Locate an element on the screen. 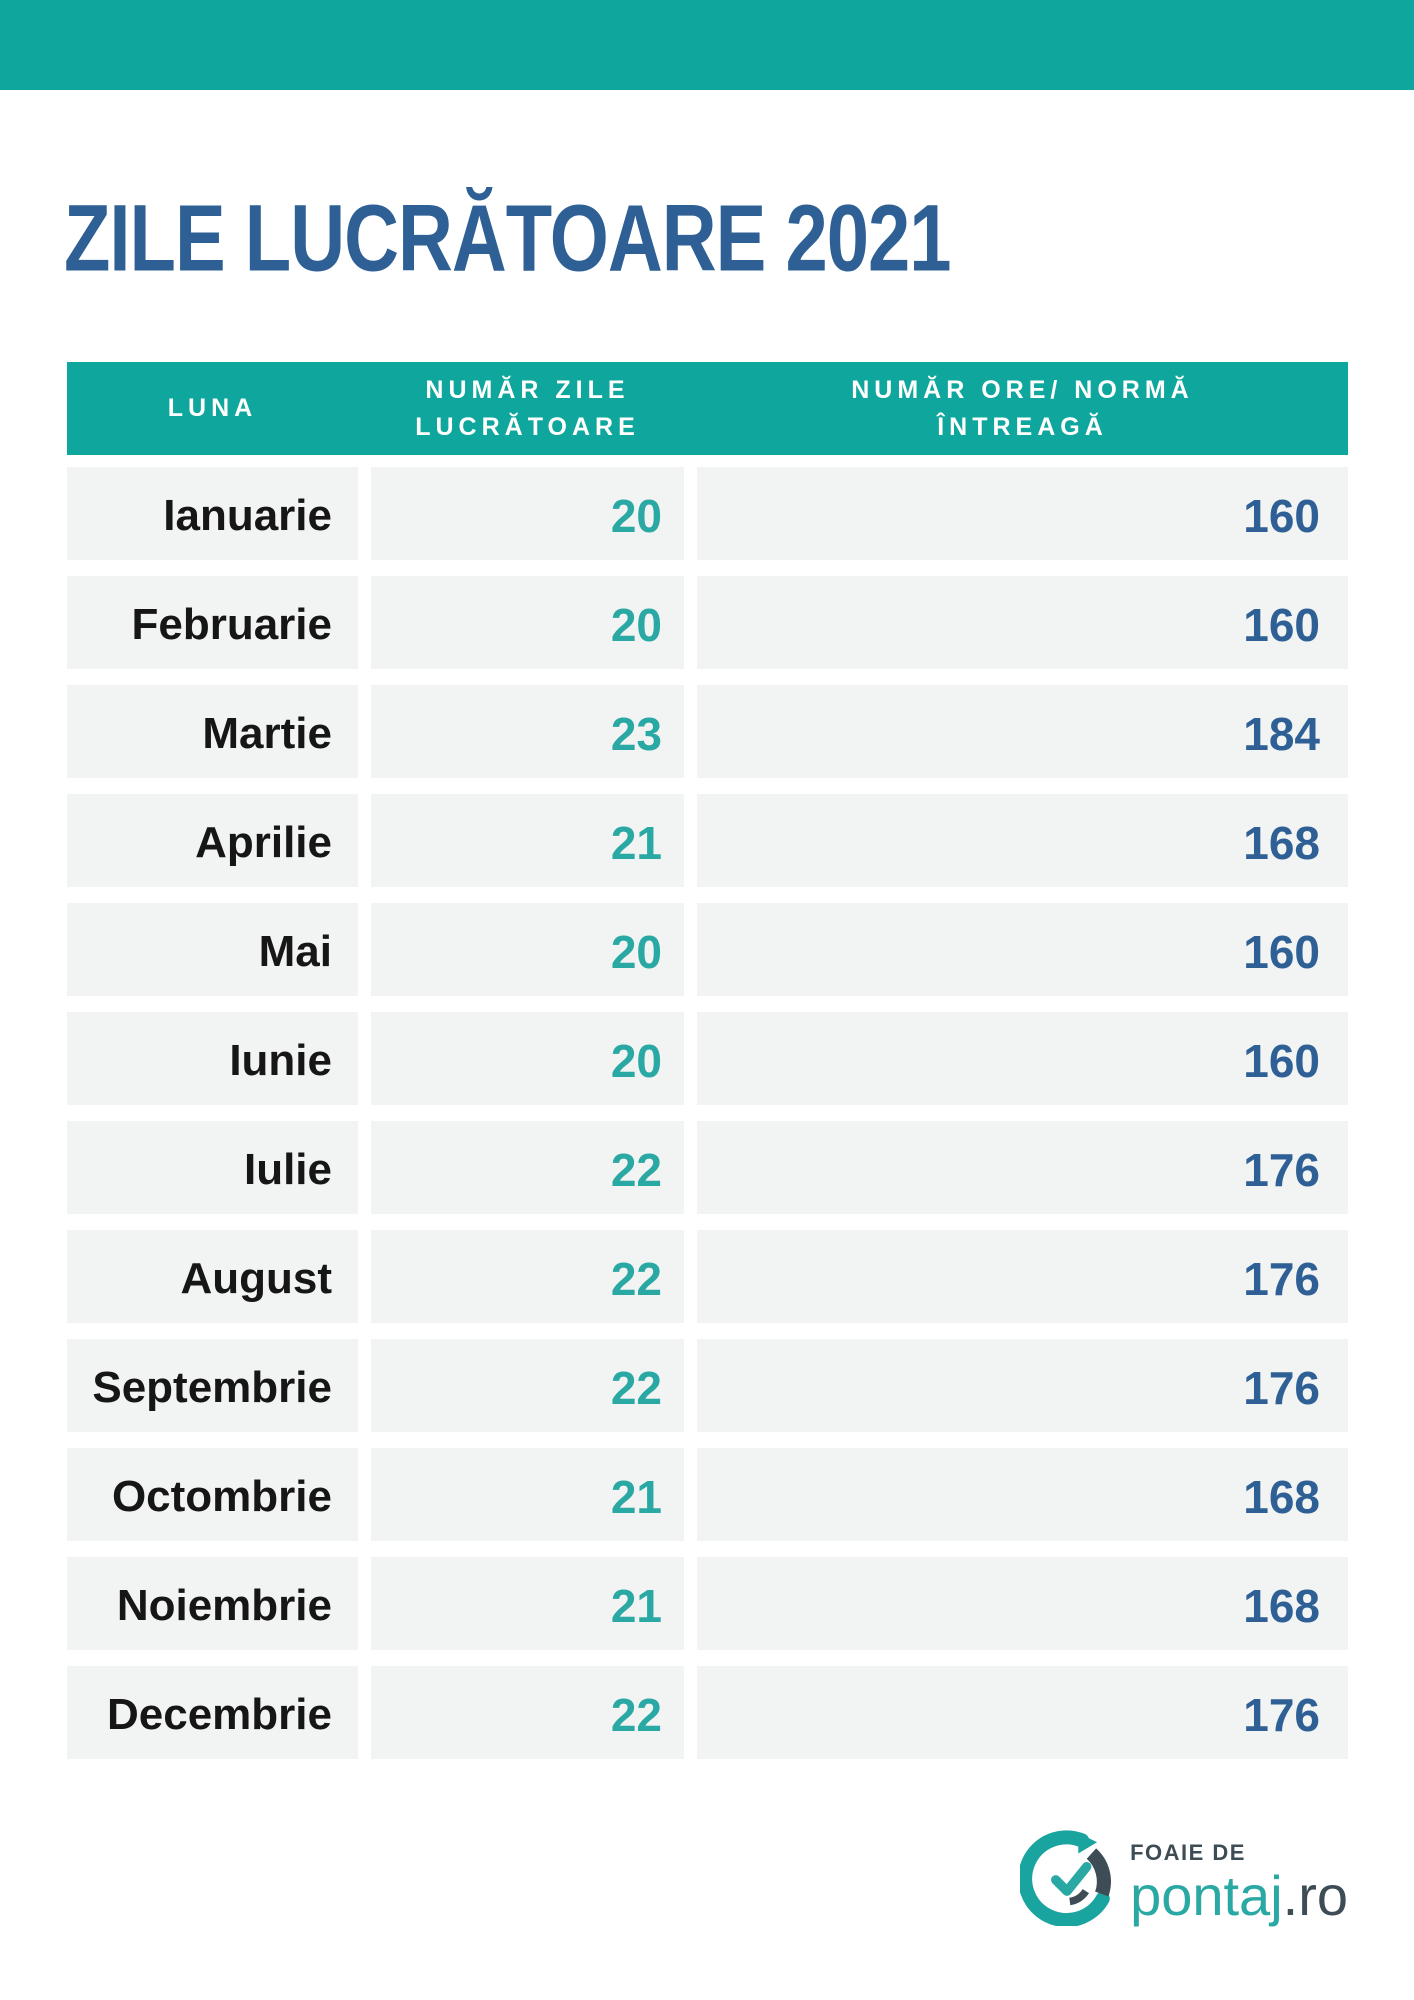 The width and height of the screenshot is (1414, 2000). month-cell: Noiembrie is located at coordinates (212, 1603).